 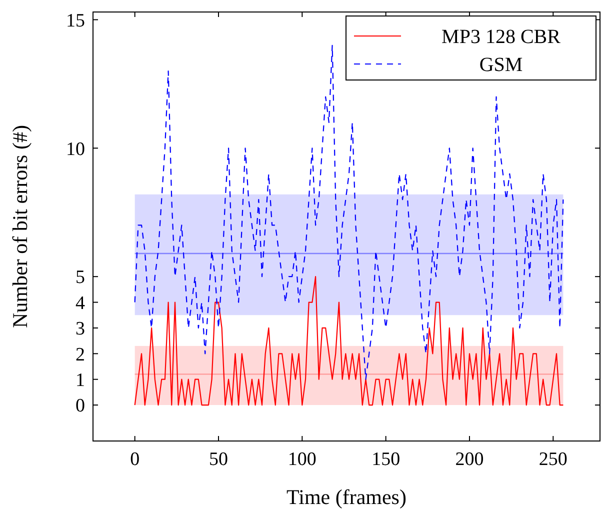 What do you see at coordinates (346, 497) in the screenshot?
I see `x-axis-title: Time (frames)` at bounding box center [346, 497].